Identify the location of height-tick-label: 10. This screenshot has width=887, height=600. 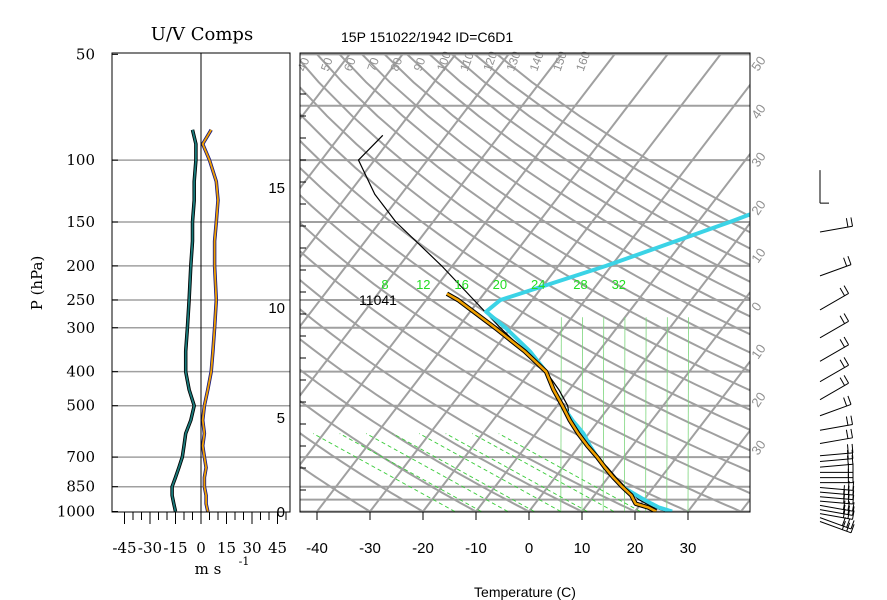
(276, 308).